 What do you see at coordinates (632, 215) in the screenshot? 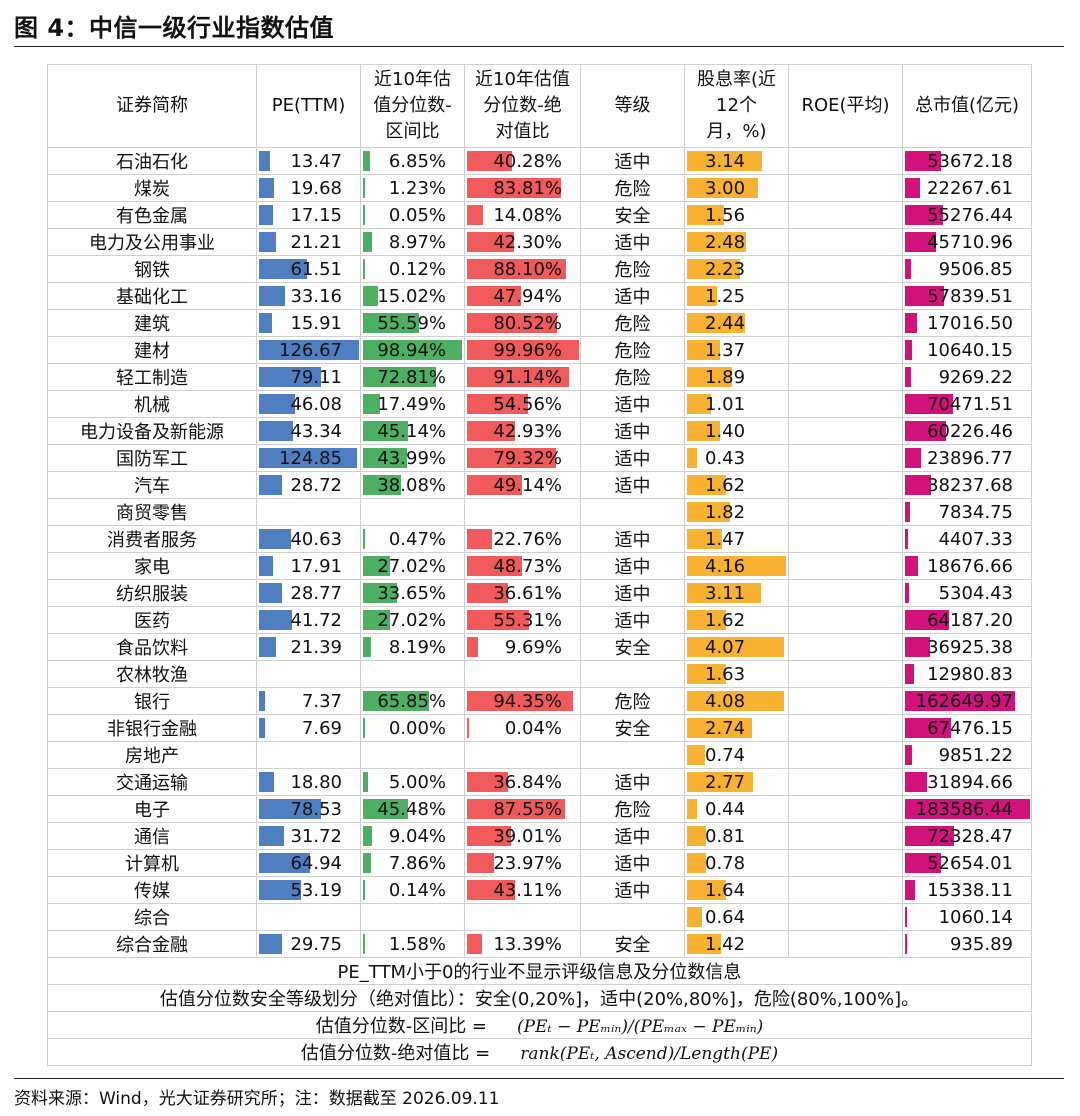
I see `cell-grade: 安全` at bounding box center [632, 215].